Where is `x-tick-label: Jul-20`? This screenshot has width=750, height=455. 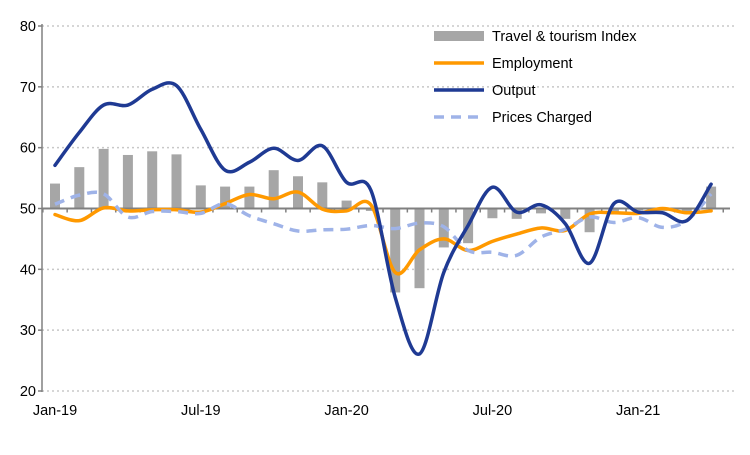
x-tick-label: Jul-20 is located at coordinates (493, 411).